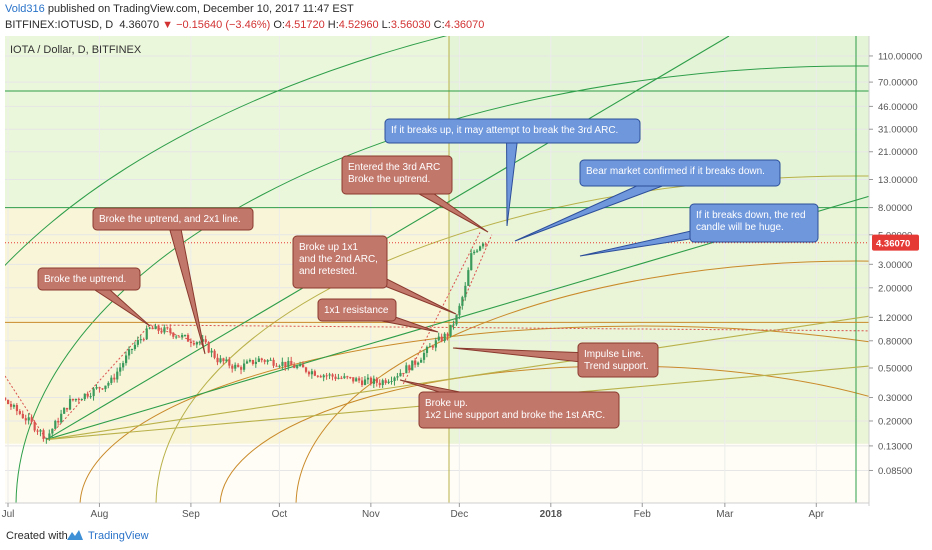  I want to click on x-tick-label: Jul, so click(8, 514).